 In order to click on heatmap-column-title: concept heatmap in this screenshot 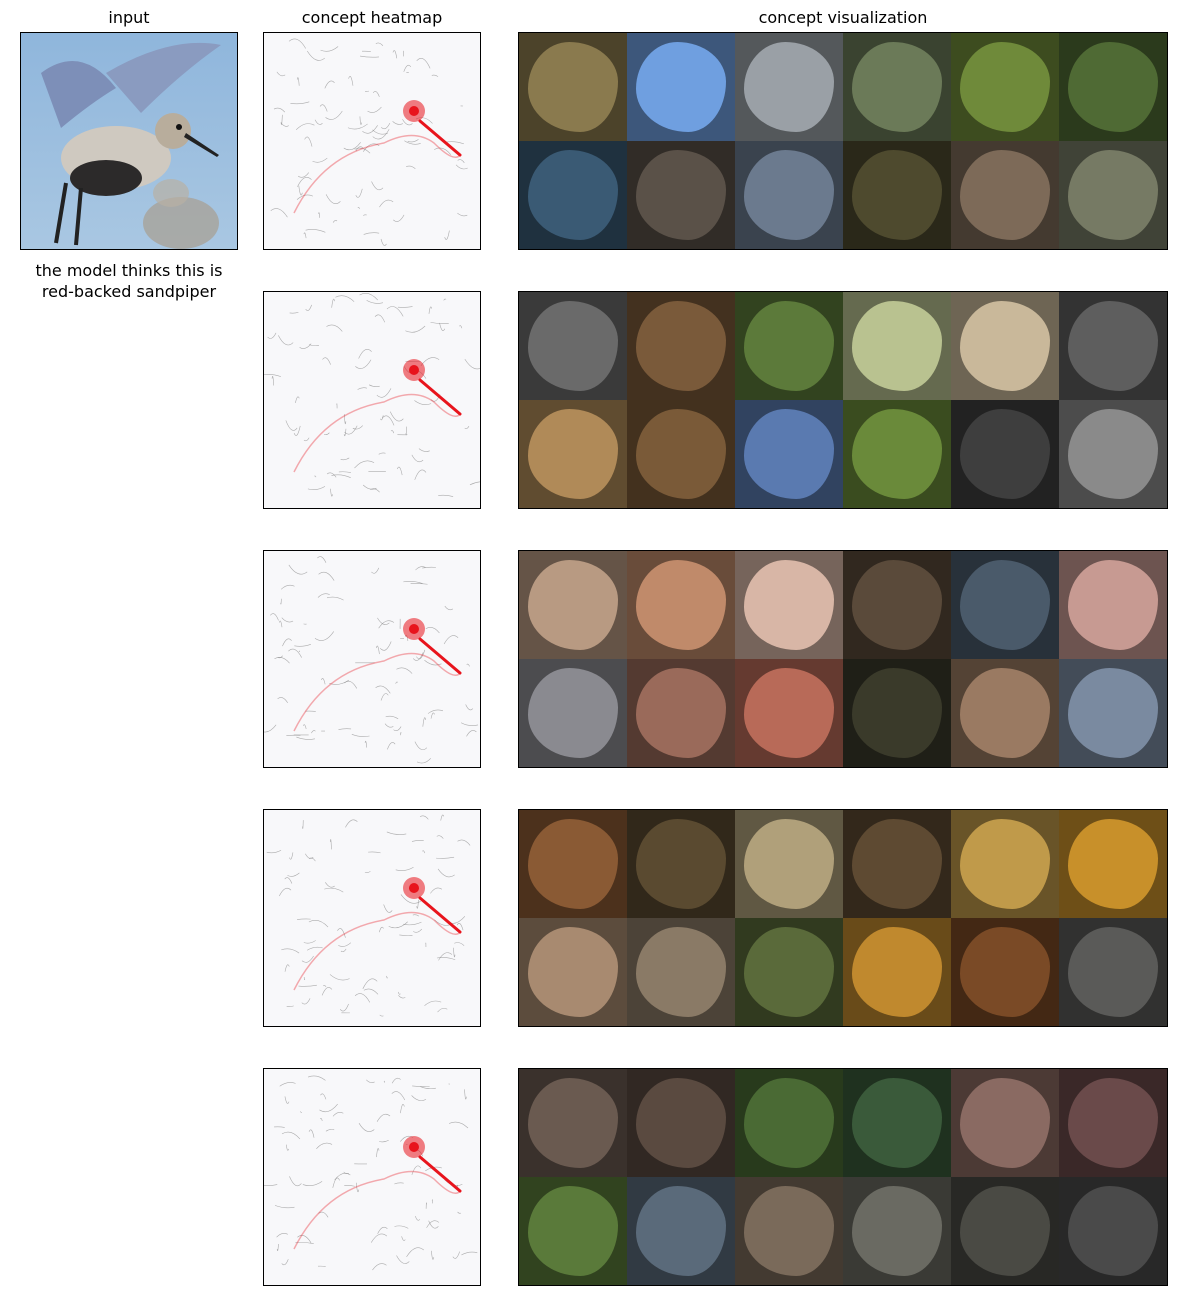, I will do `click(372, 17)`.